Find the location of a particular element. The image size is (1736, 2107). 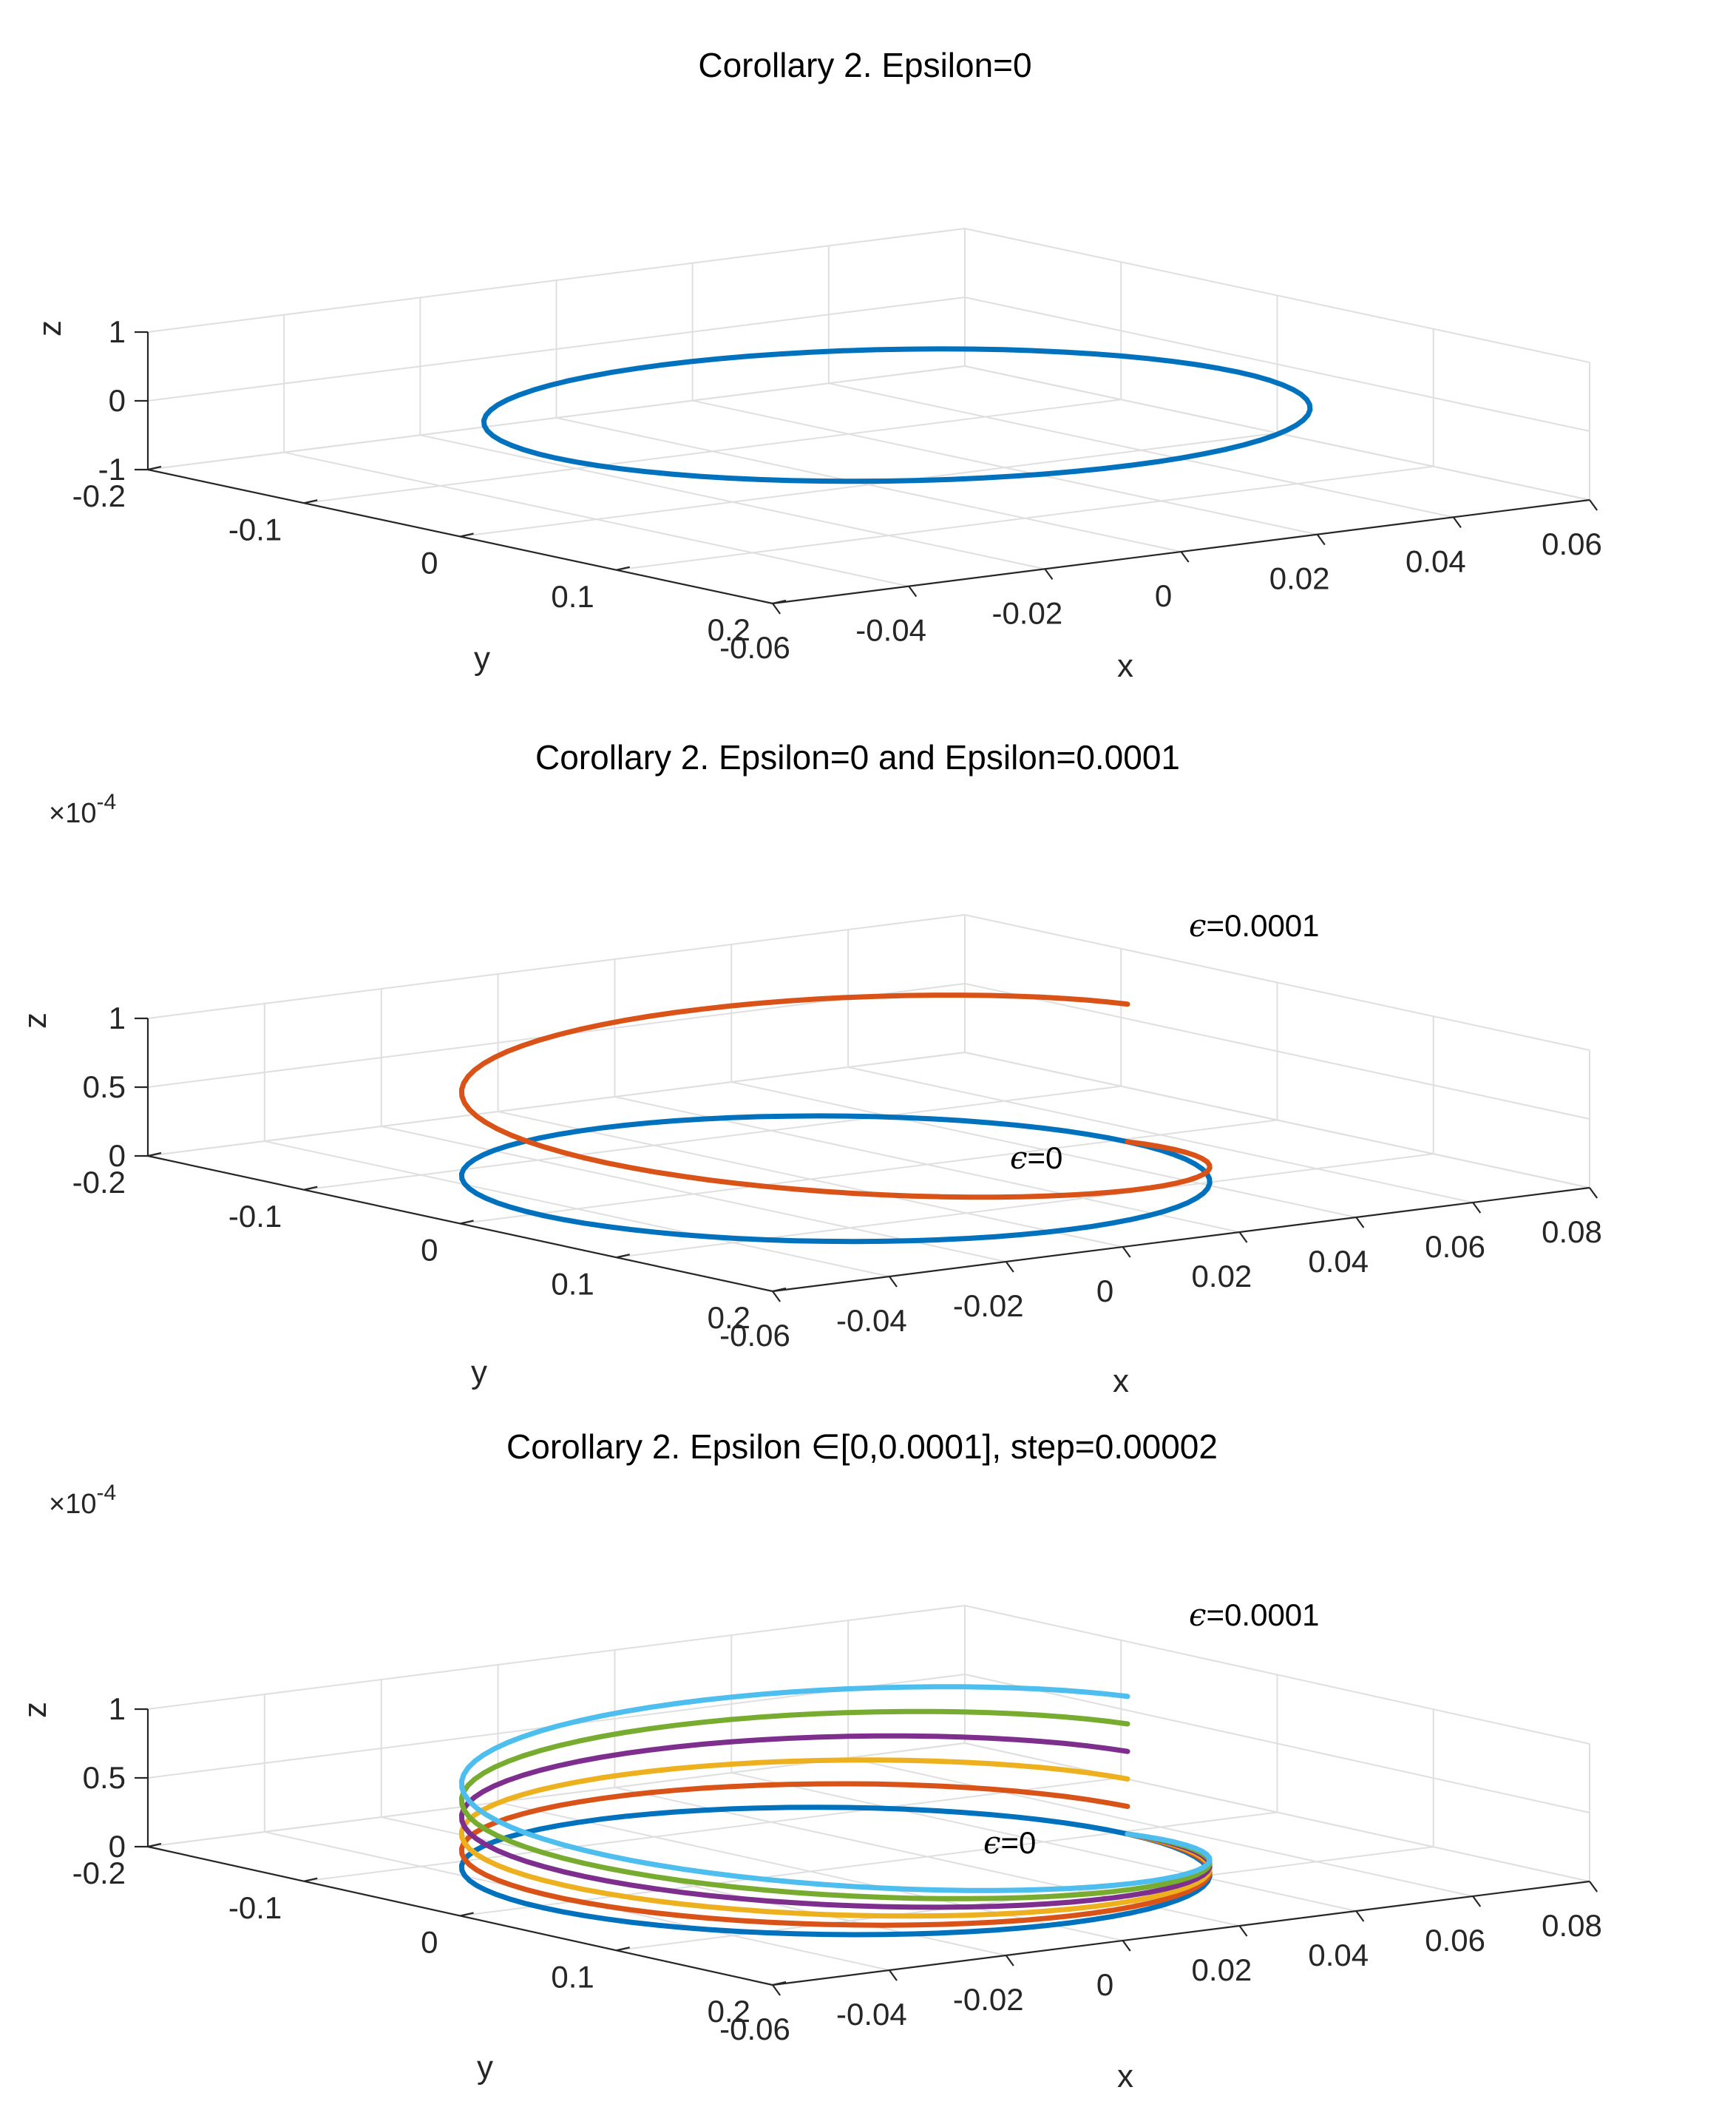

z-exponent-power: -4 is located at coordinates (106, 802).